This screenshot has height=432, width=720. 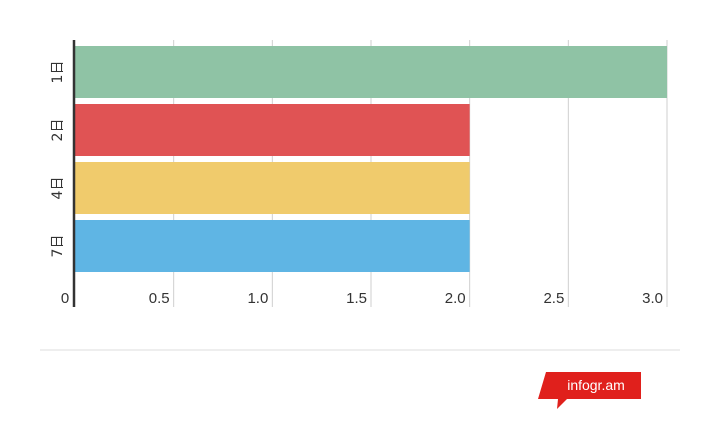 What do you see at coordinates (65, 298) in the screenshot?
I see `x-tick-label: 0` at bounding box center [65, 298].